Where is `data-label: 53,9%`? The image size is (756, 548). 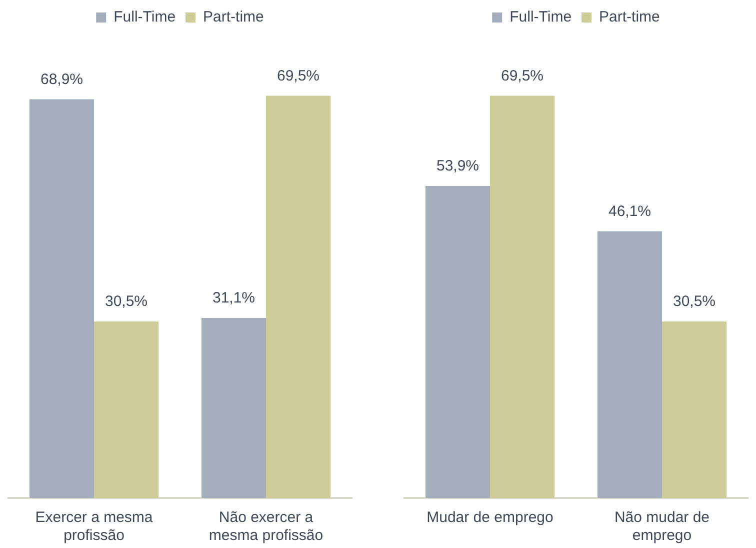 data-label: 53,9% is located at coordinates (458, 166).